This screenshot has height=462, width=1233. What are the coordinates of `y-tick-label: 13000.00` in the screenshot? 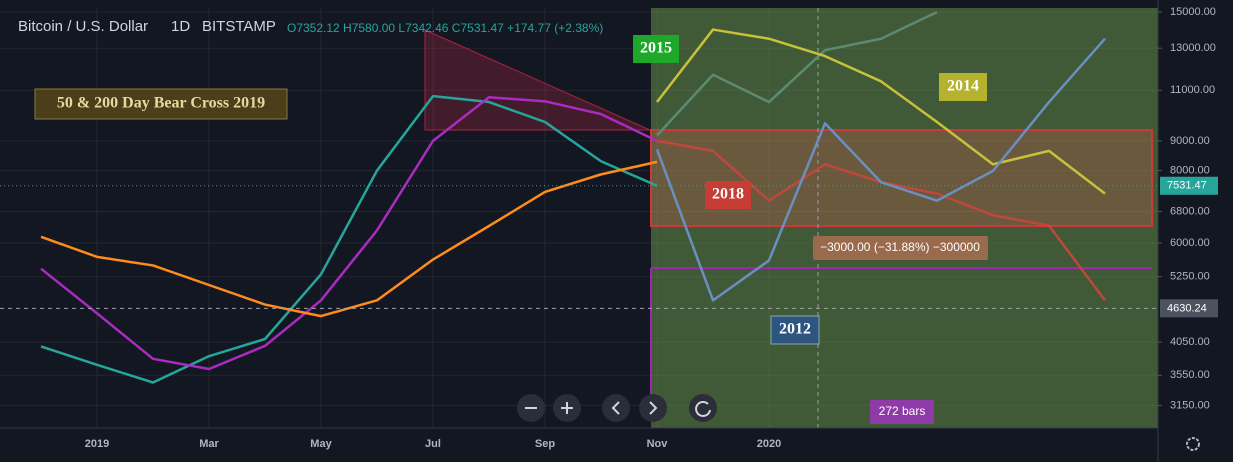 It's located at (1193, 48).